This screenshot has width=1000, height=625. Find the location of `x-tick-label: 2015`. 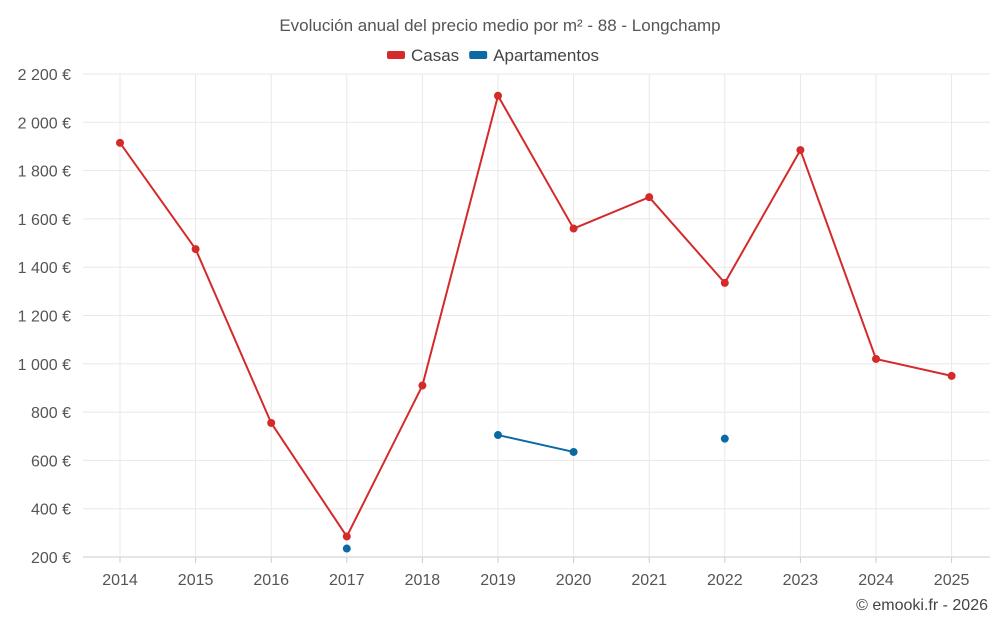

x-tick-label: 2015 is located at coordinates (196, 580).